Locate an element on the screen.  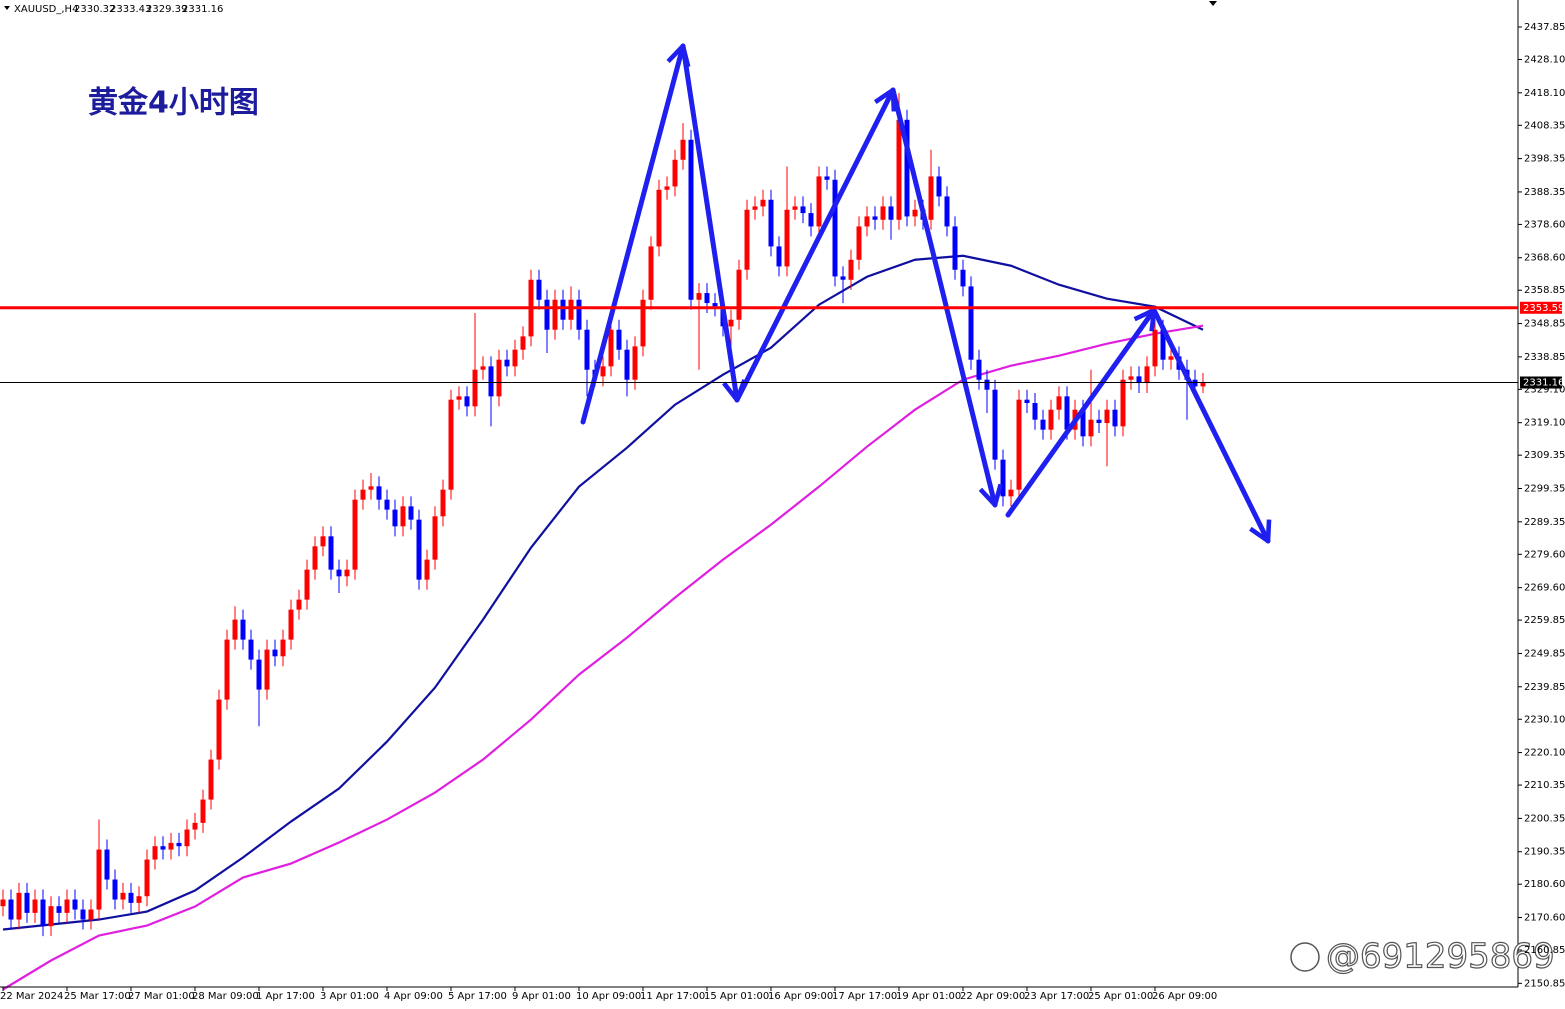
y-tick-label: 2170.60 is located at coordinates (1544, 918).